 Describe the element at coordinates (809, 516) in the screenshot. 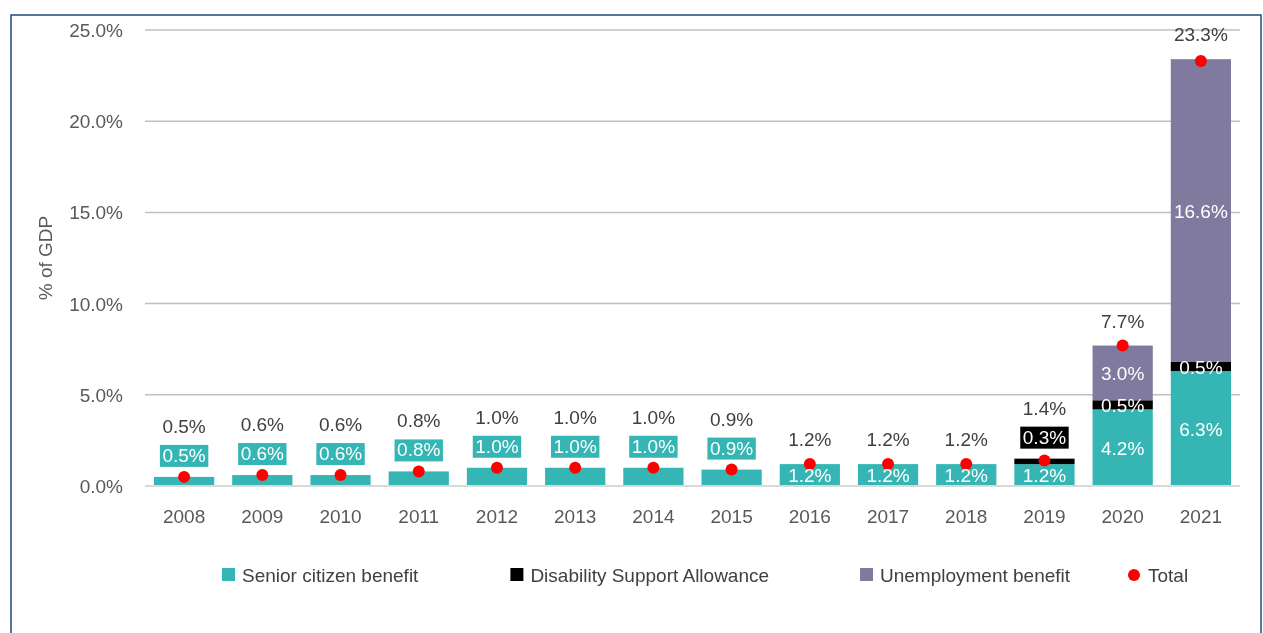

I see `x-tick-label: 2016` at that location.